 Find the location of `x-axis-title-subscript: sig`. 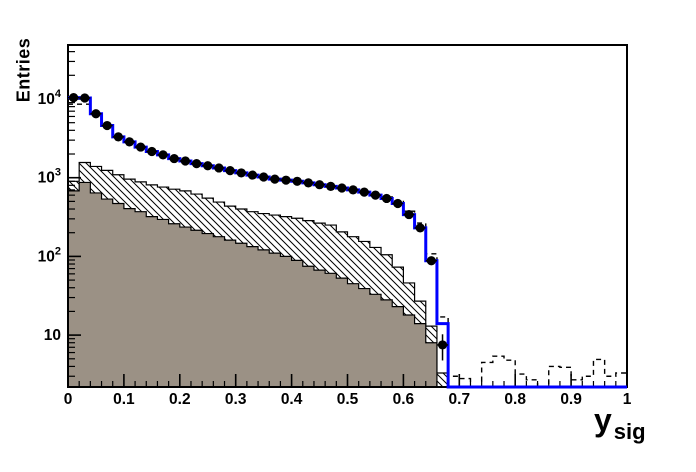

x-axis-title-subscript: sig is located at coordinates (629, 431).